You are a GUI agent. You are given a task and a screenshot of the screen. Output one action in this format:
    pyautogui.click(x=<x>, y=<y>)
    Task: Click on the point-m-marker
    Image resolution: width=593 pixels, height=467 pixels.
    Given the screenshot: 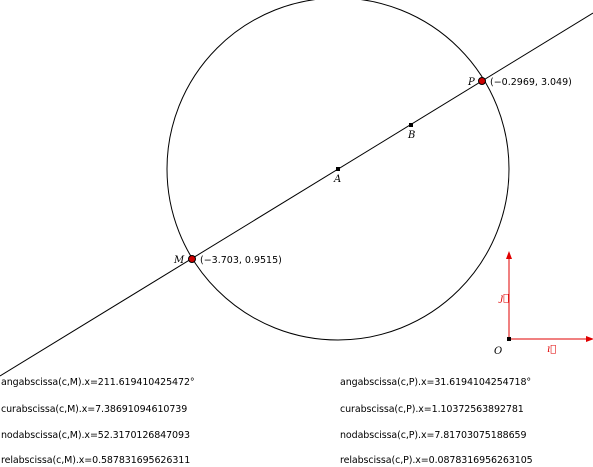 What is the action you would take?
    pyautogui.click(x=192, y=259)
    